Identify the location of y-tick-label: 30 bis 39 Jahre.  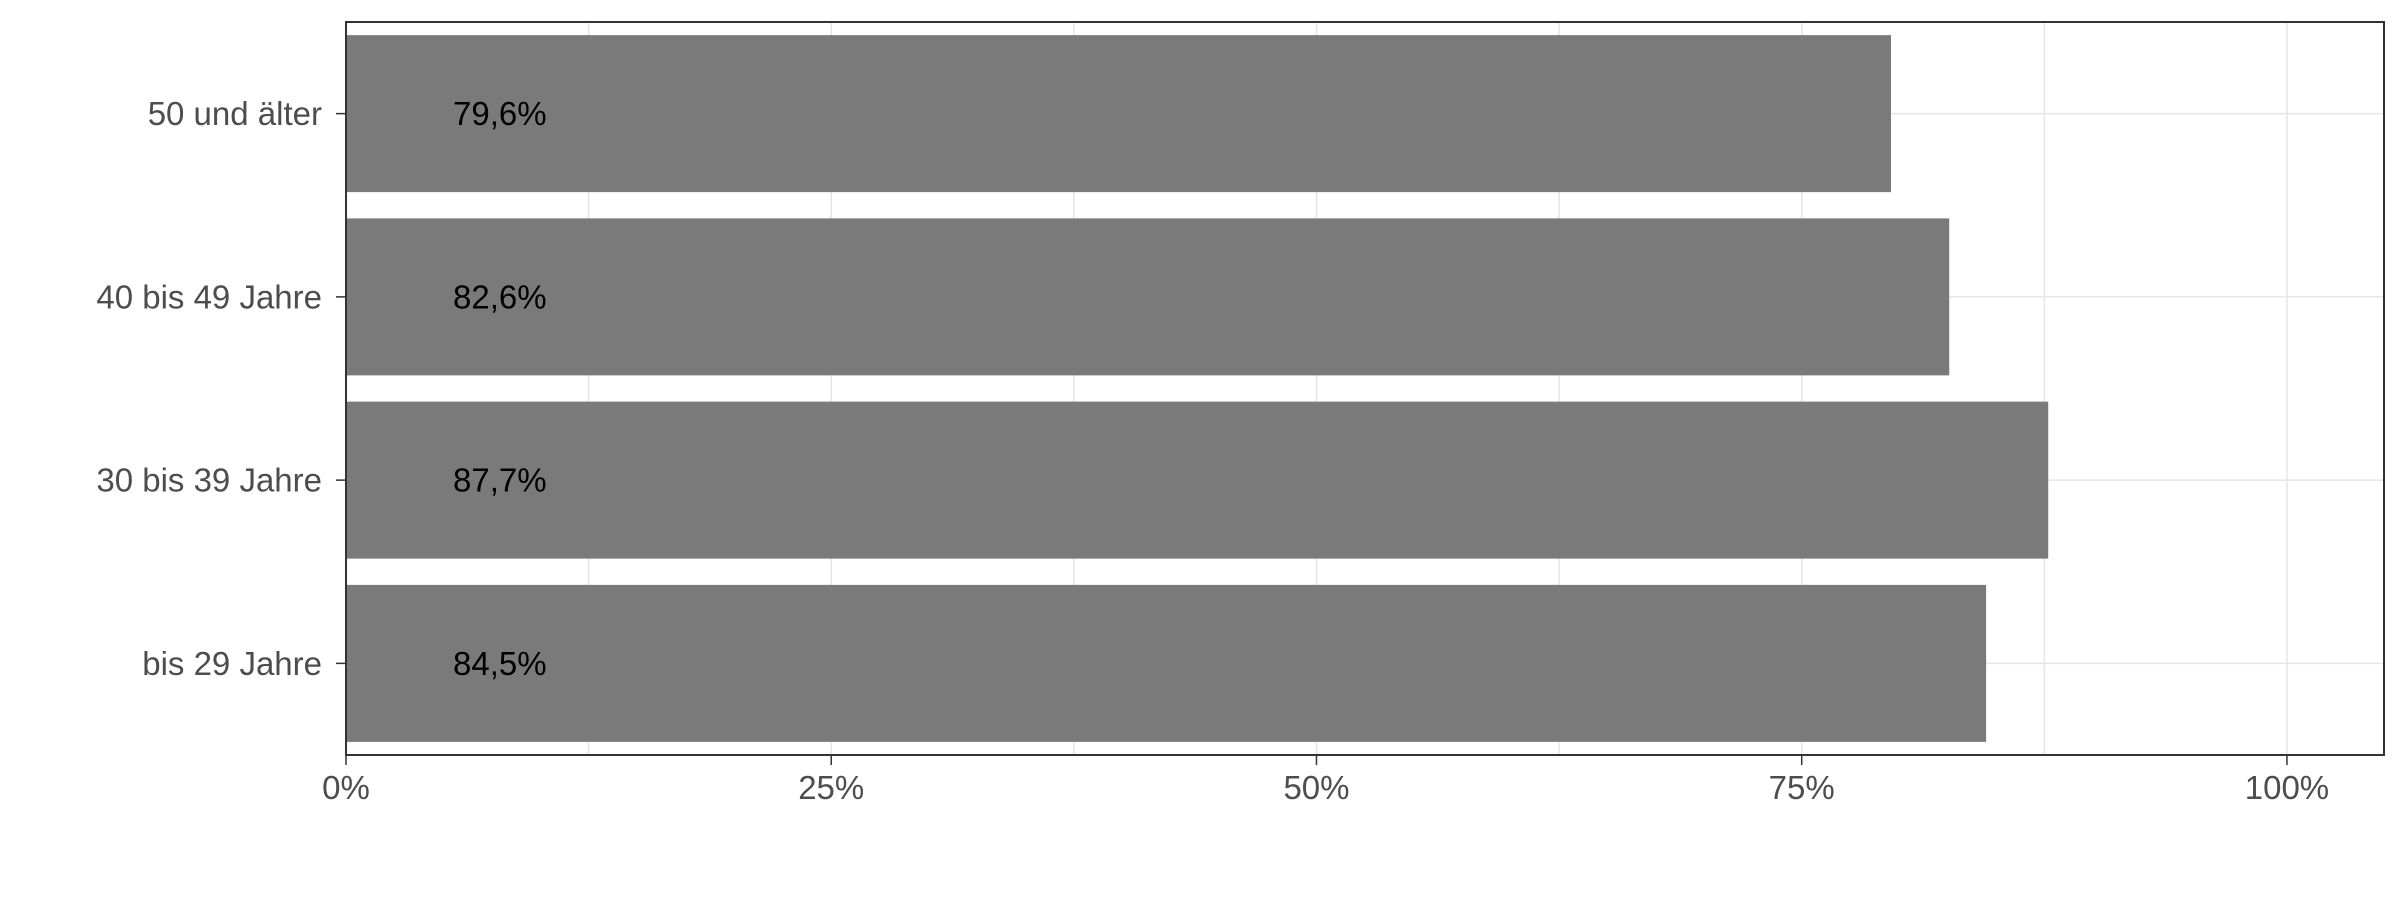
(209, 480).